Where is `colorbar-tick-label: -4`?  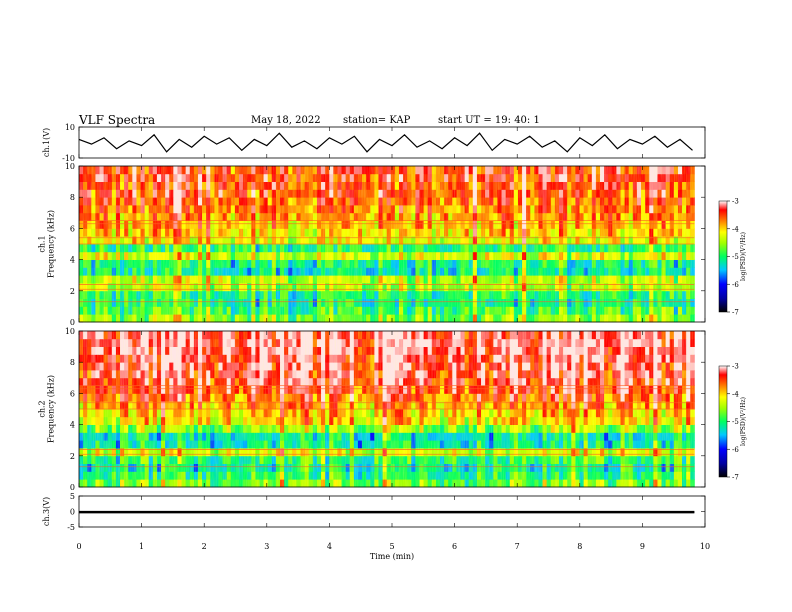
colorbar-tick-label: -4 is located at coordinates (735, 229).